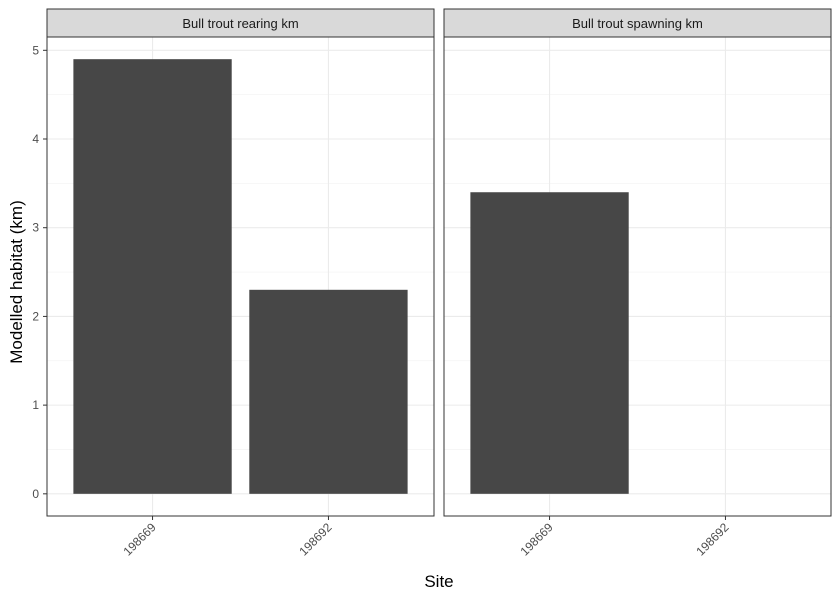 The width and height of the screenshot is (840, 600). I want to click on y-tick-label: 2, so click(35, 316).